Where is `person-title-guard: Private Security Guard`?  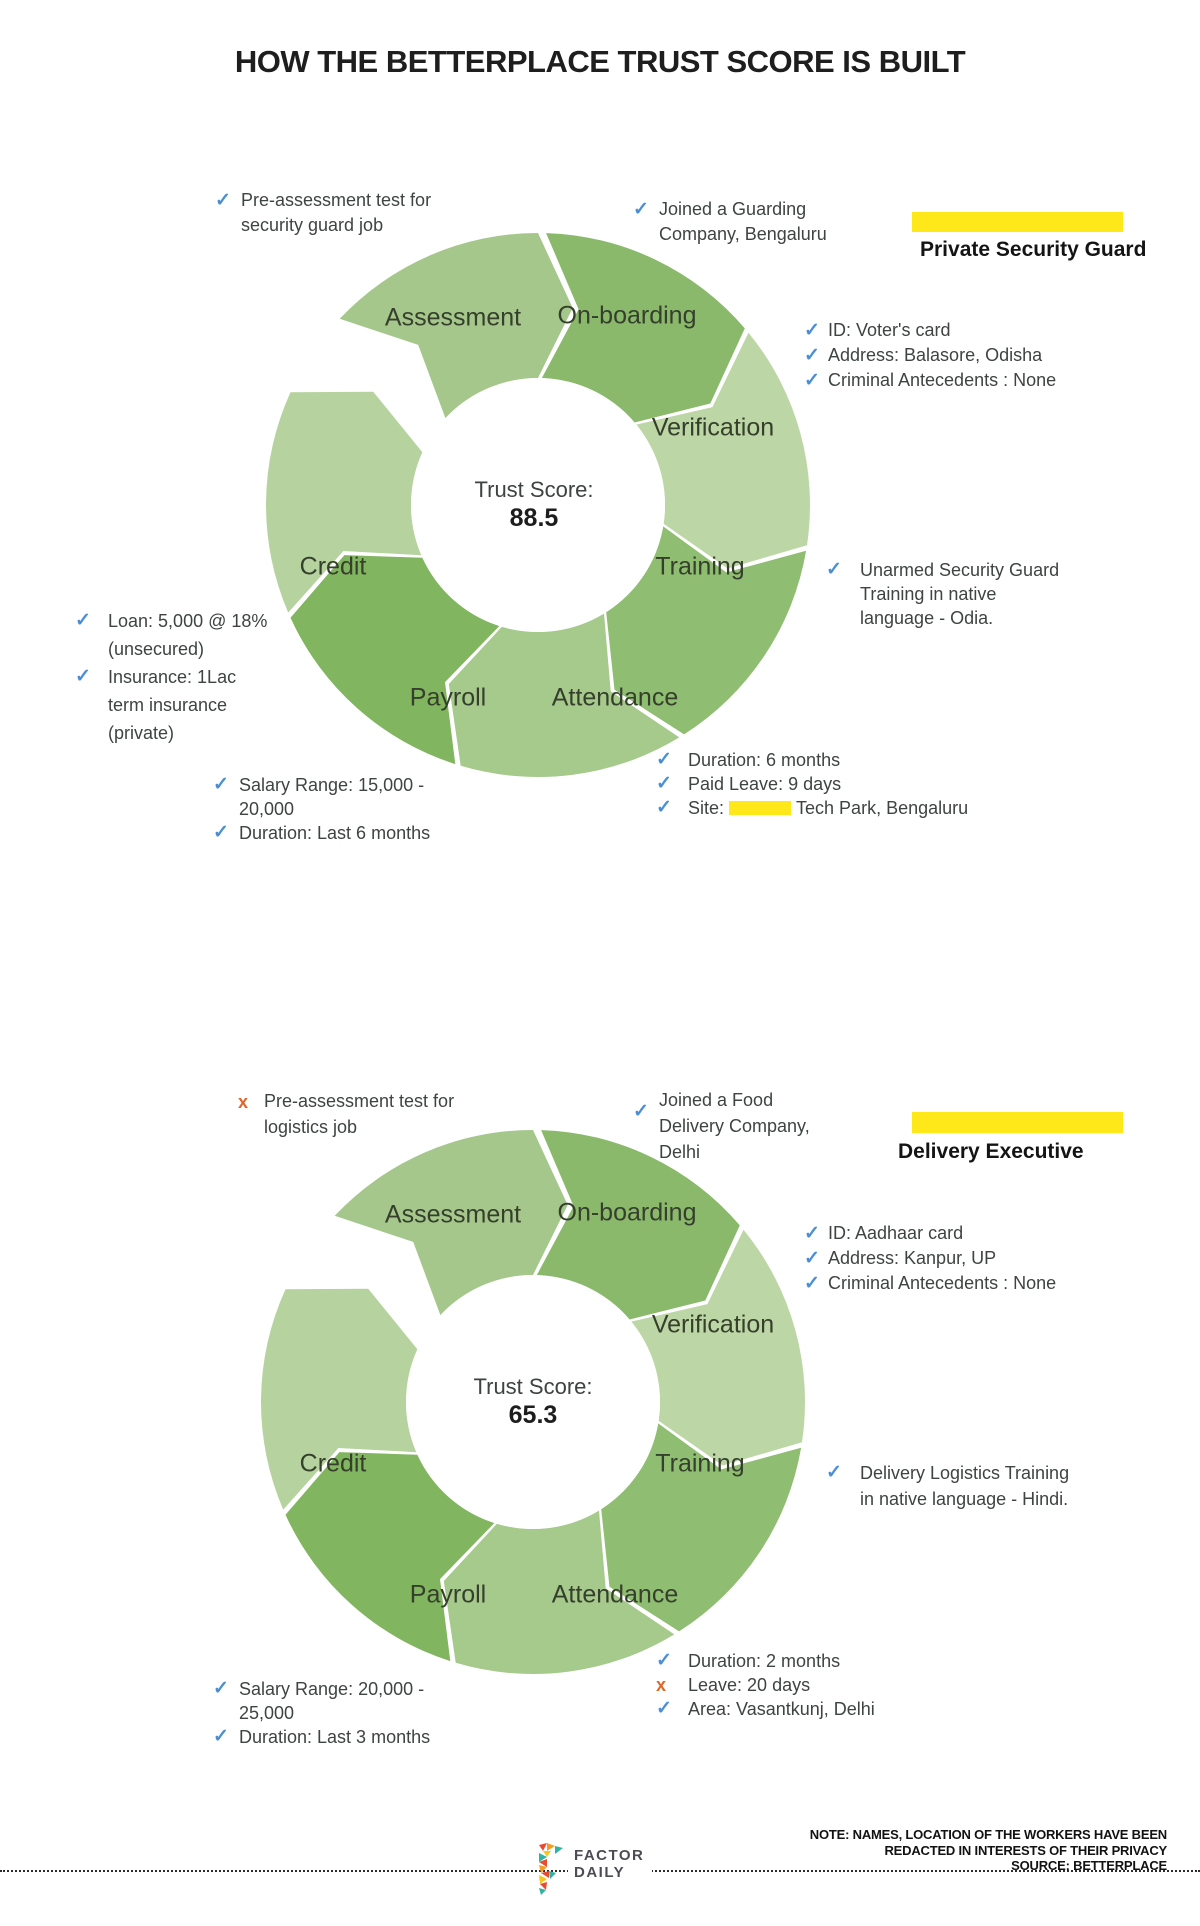
person-title-guard: Private Security Guard is located at coordinates (1033, 249).